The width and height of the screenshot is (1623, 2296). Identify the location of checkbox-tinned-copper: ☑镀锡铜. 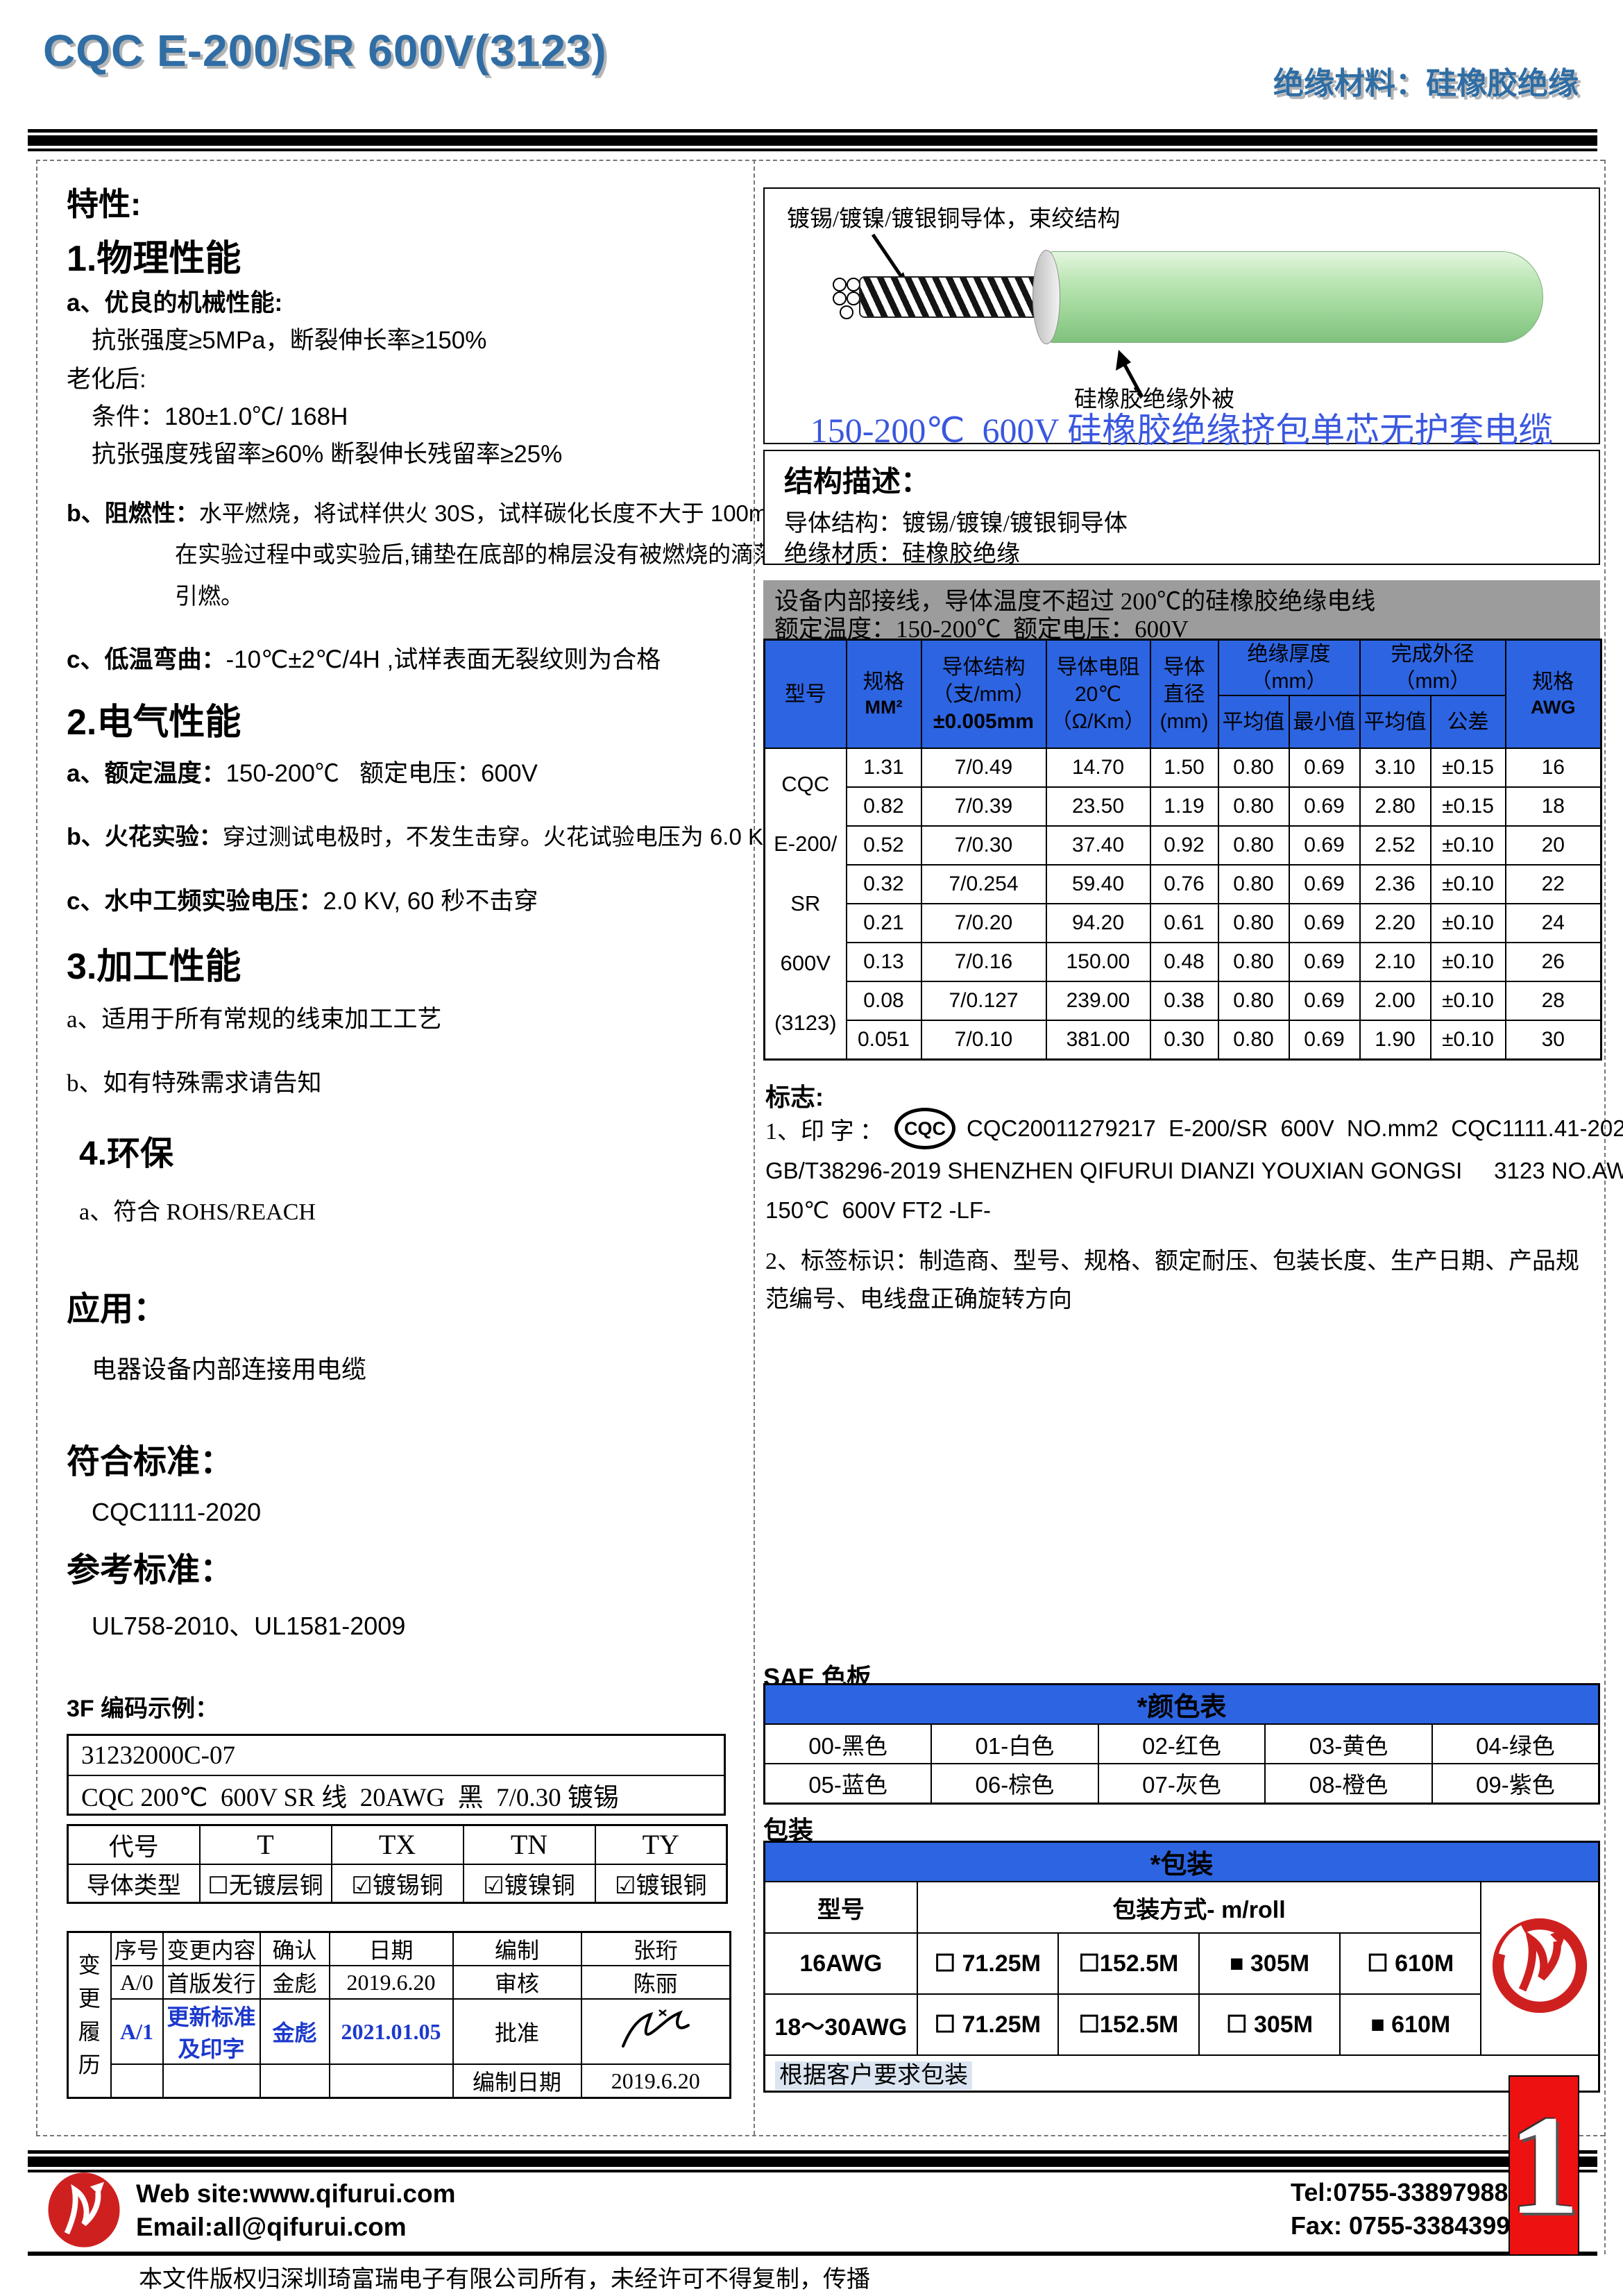
(397, 1883).